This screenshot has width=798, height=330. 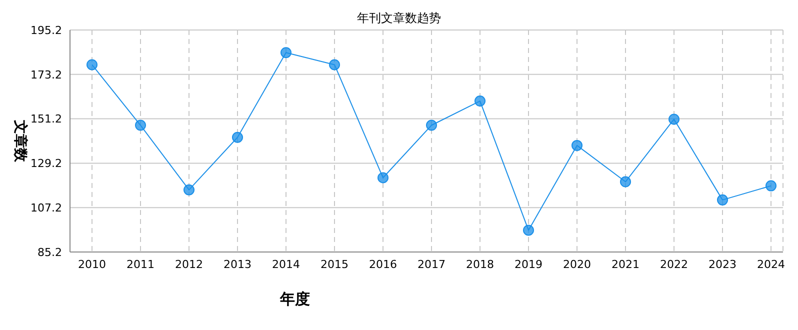 I want to click on x-tick-label: 2018, so click(x=480, y=264).